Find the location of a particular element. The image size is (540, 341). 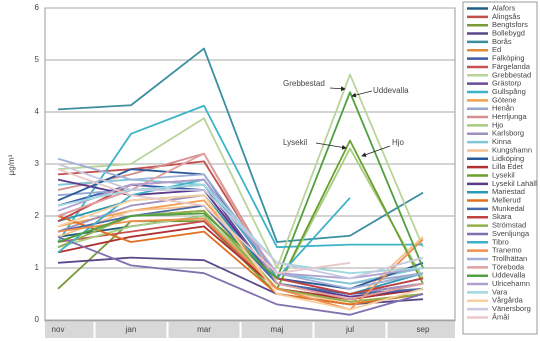

legend-item: Falköping is located at coordinates (496, 58).